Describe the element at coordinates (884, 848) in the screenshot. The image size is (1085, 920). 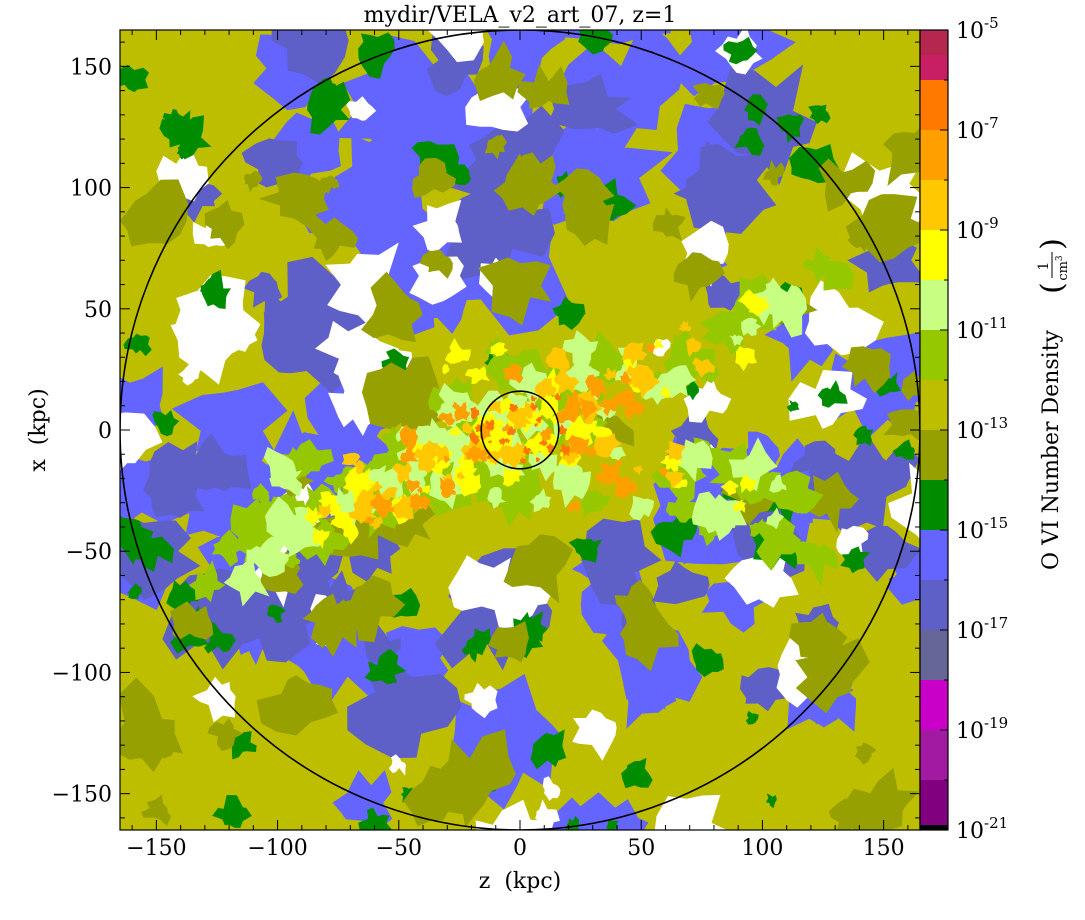
I see `x-tick-label: 150` at that location.